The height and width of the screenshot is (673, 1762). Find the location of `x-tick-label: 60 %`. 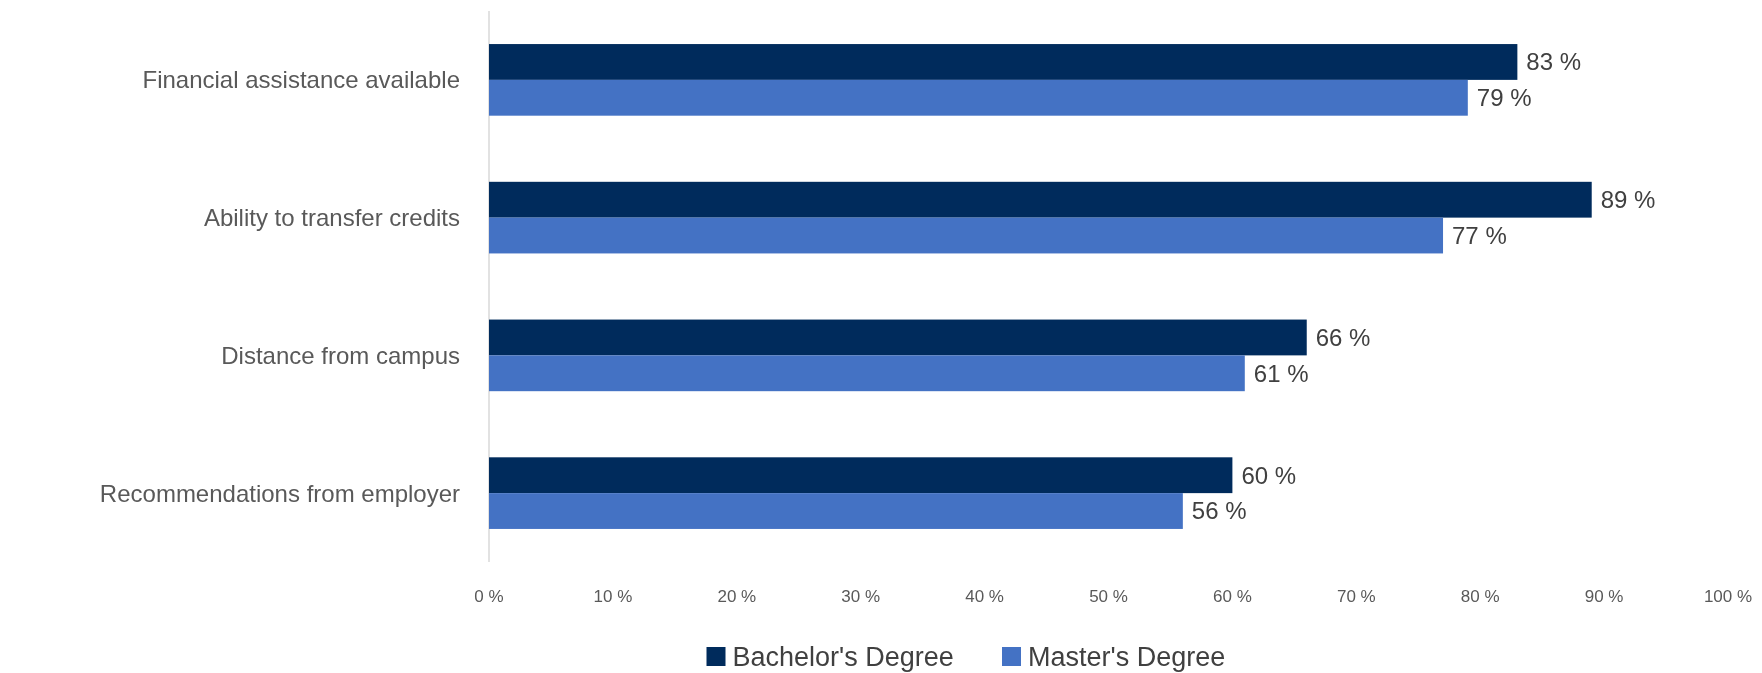

x-tick-label: 60 % is located at coordinates (1232, 596).